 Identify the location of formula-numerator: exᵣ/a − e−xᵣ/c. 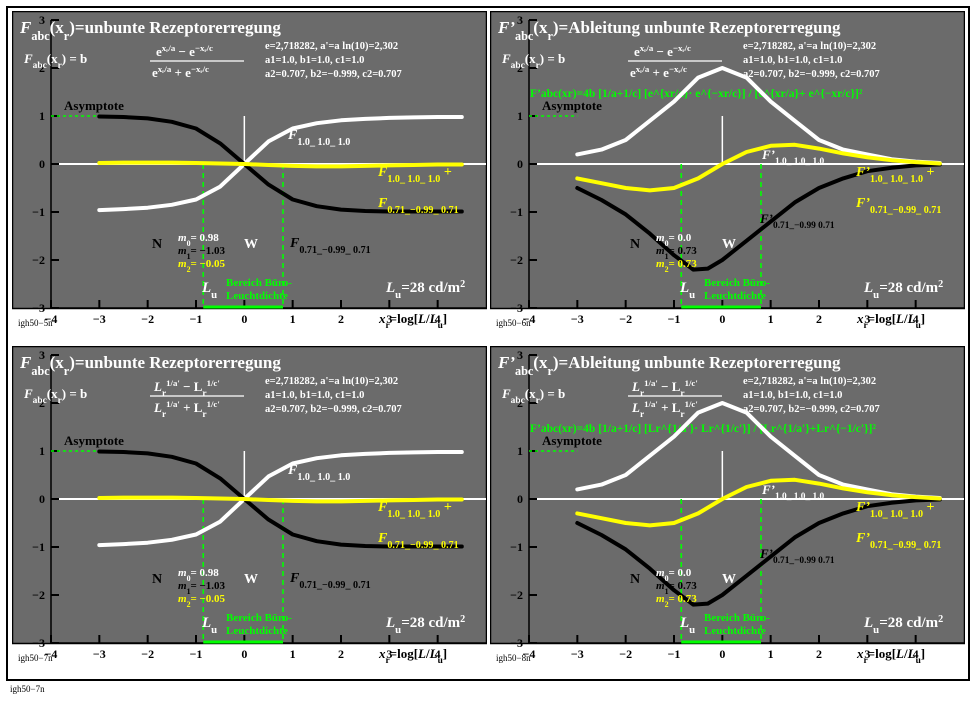
(184, 51).